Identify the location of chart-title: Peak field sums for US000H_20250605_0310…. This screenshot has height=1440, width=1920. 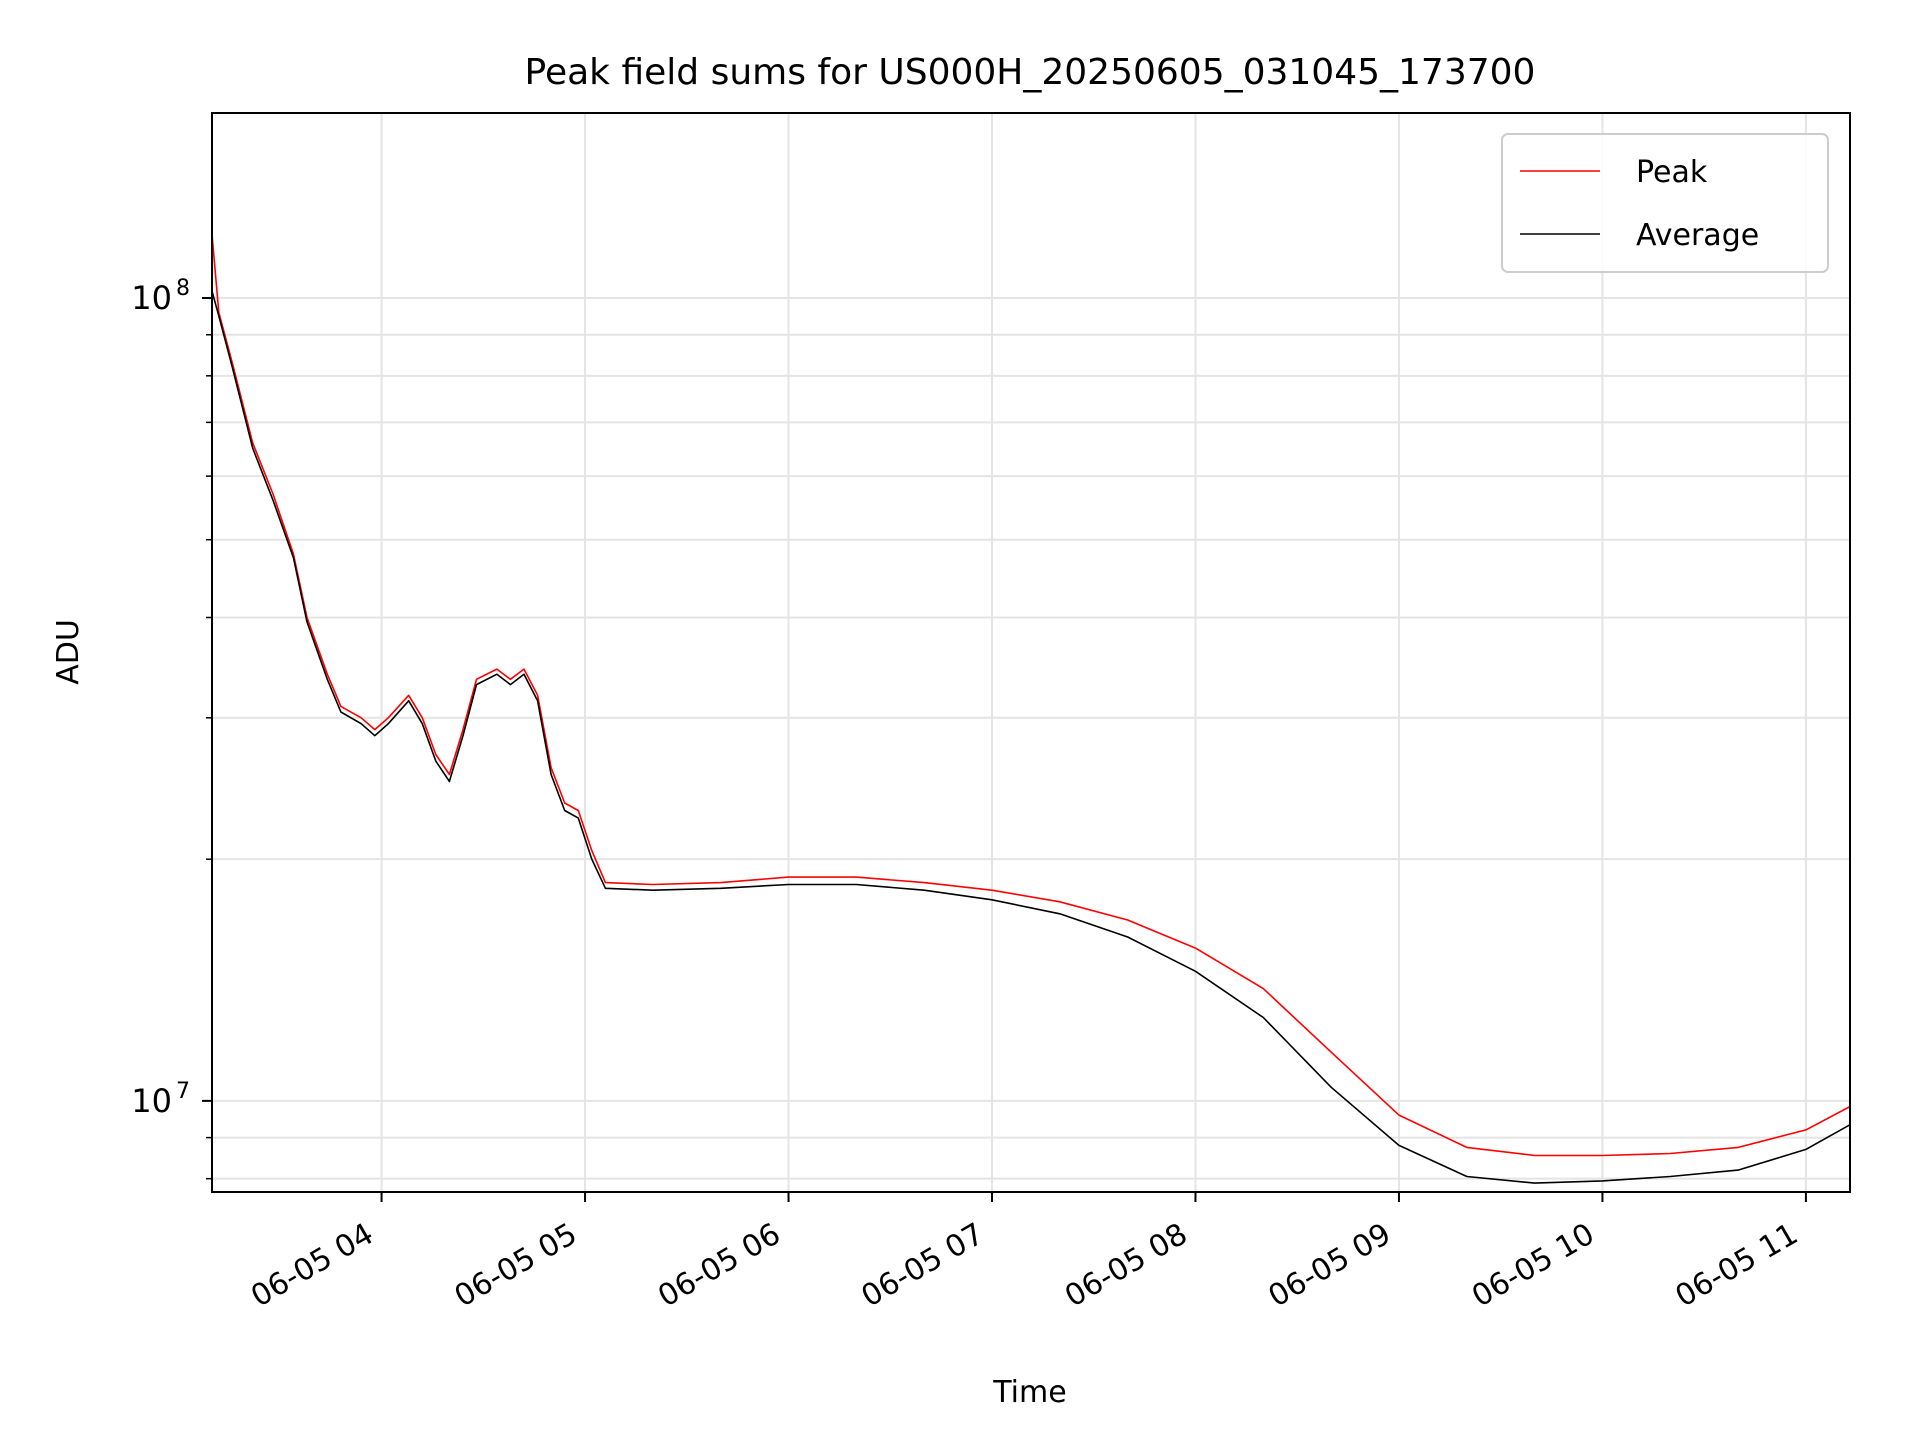
(1030, 72).